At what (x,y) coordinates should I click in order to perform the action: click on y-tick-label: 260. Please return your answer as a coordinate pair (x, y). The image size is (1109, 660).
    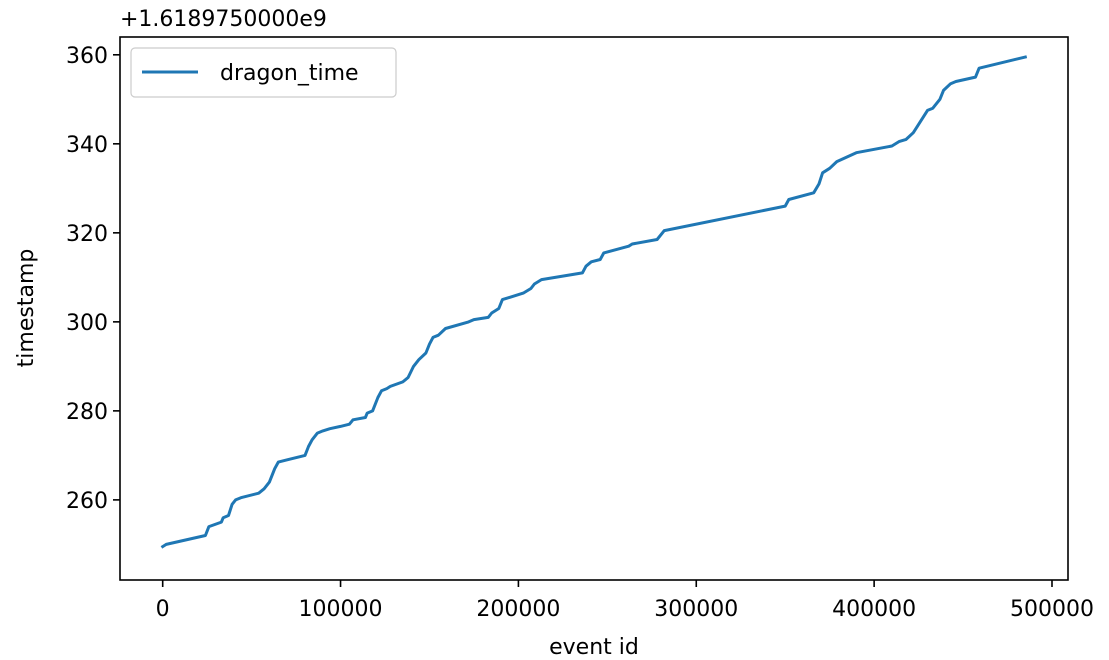
    Looking at the image, I should click on (87, 501).